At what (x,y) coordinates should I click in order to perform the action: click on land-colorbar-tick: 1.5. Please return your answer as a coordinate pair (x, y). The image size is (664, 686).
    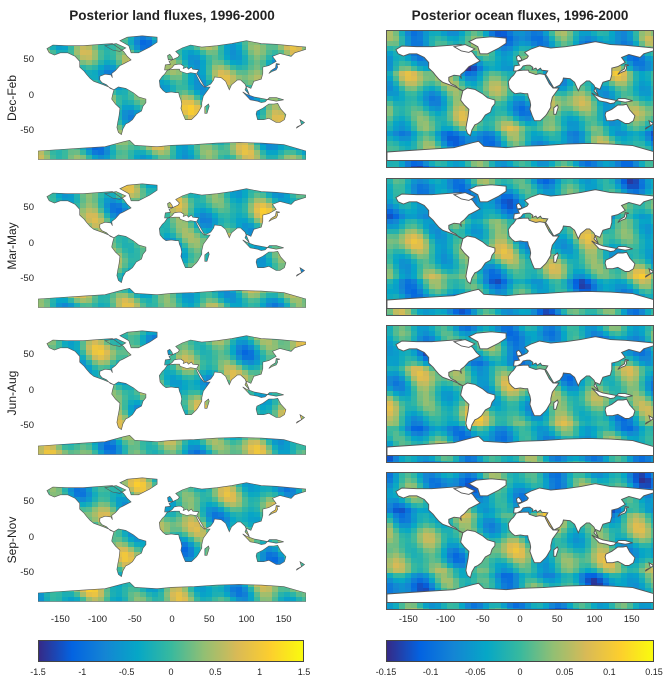
    Looking at the image, I should click on (304, 672).